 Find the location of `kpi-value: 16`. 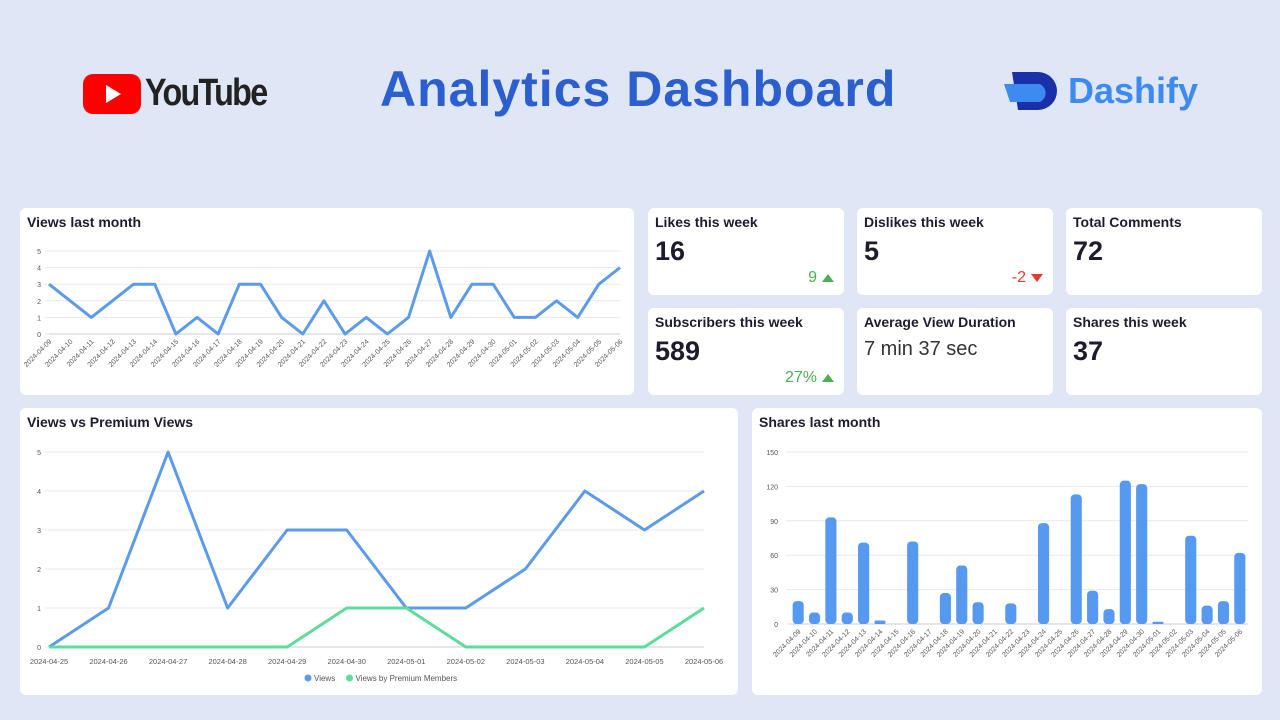

kpi-value: 16 is located at coordinates (670, 251).